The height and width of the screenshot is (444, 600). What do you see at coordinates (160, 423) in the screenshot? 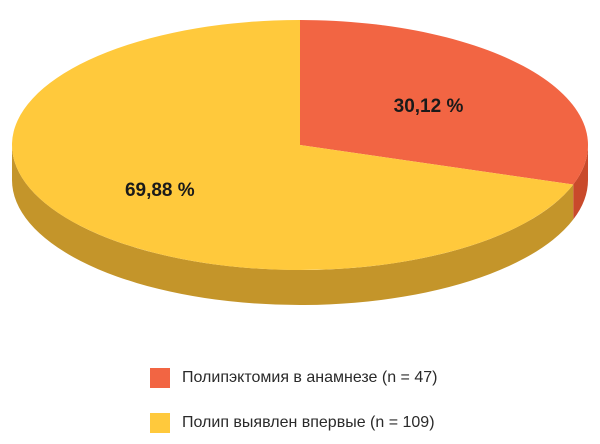
I see `legend-swatch-first-detected` at bounding box center [160, 423].